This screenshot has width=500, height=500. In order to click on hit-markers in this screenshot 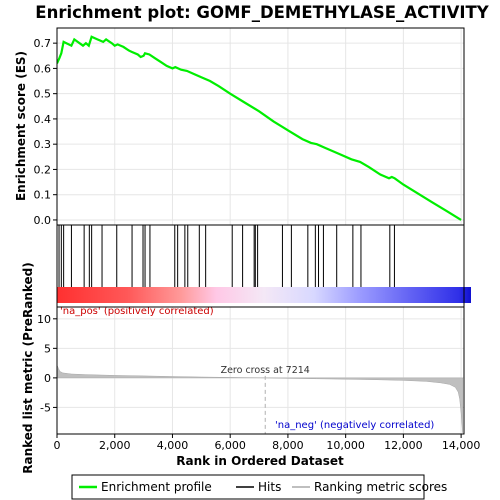, I will do `click(226, 256)`.